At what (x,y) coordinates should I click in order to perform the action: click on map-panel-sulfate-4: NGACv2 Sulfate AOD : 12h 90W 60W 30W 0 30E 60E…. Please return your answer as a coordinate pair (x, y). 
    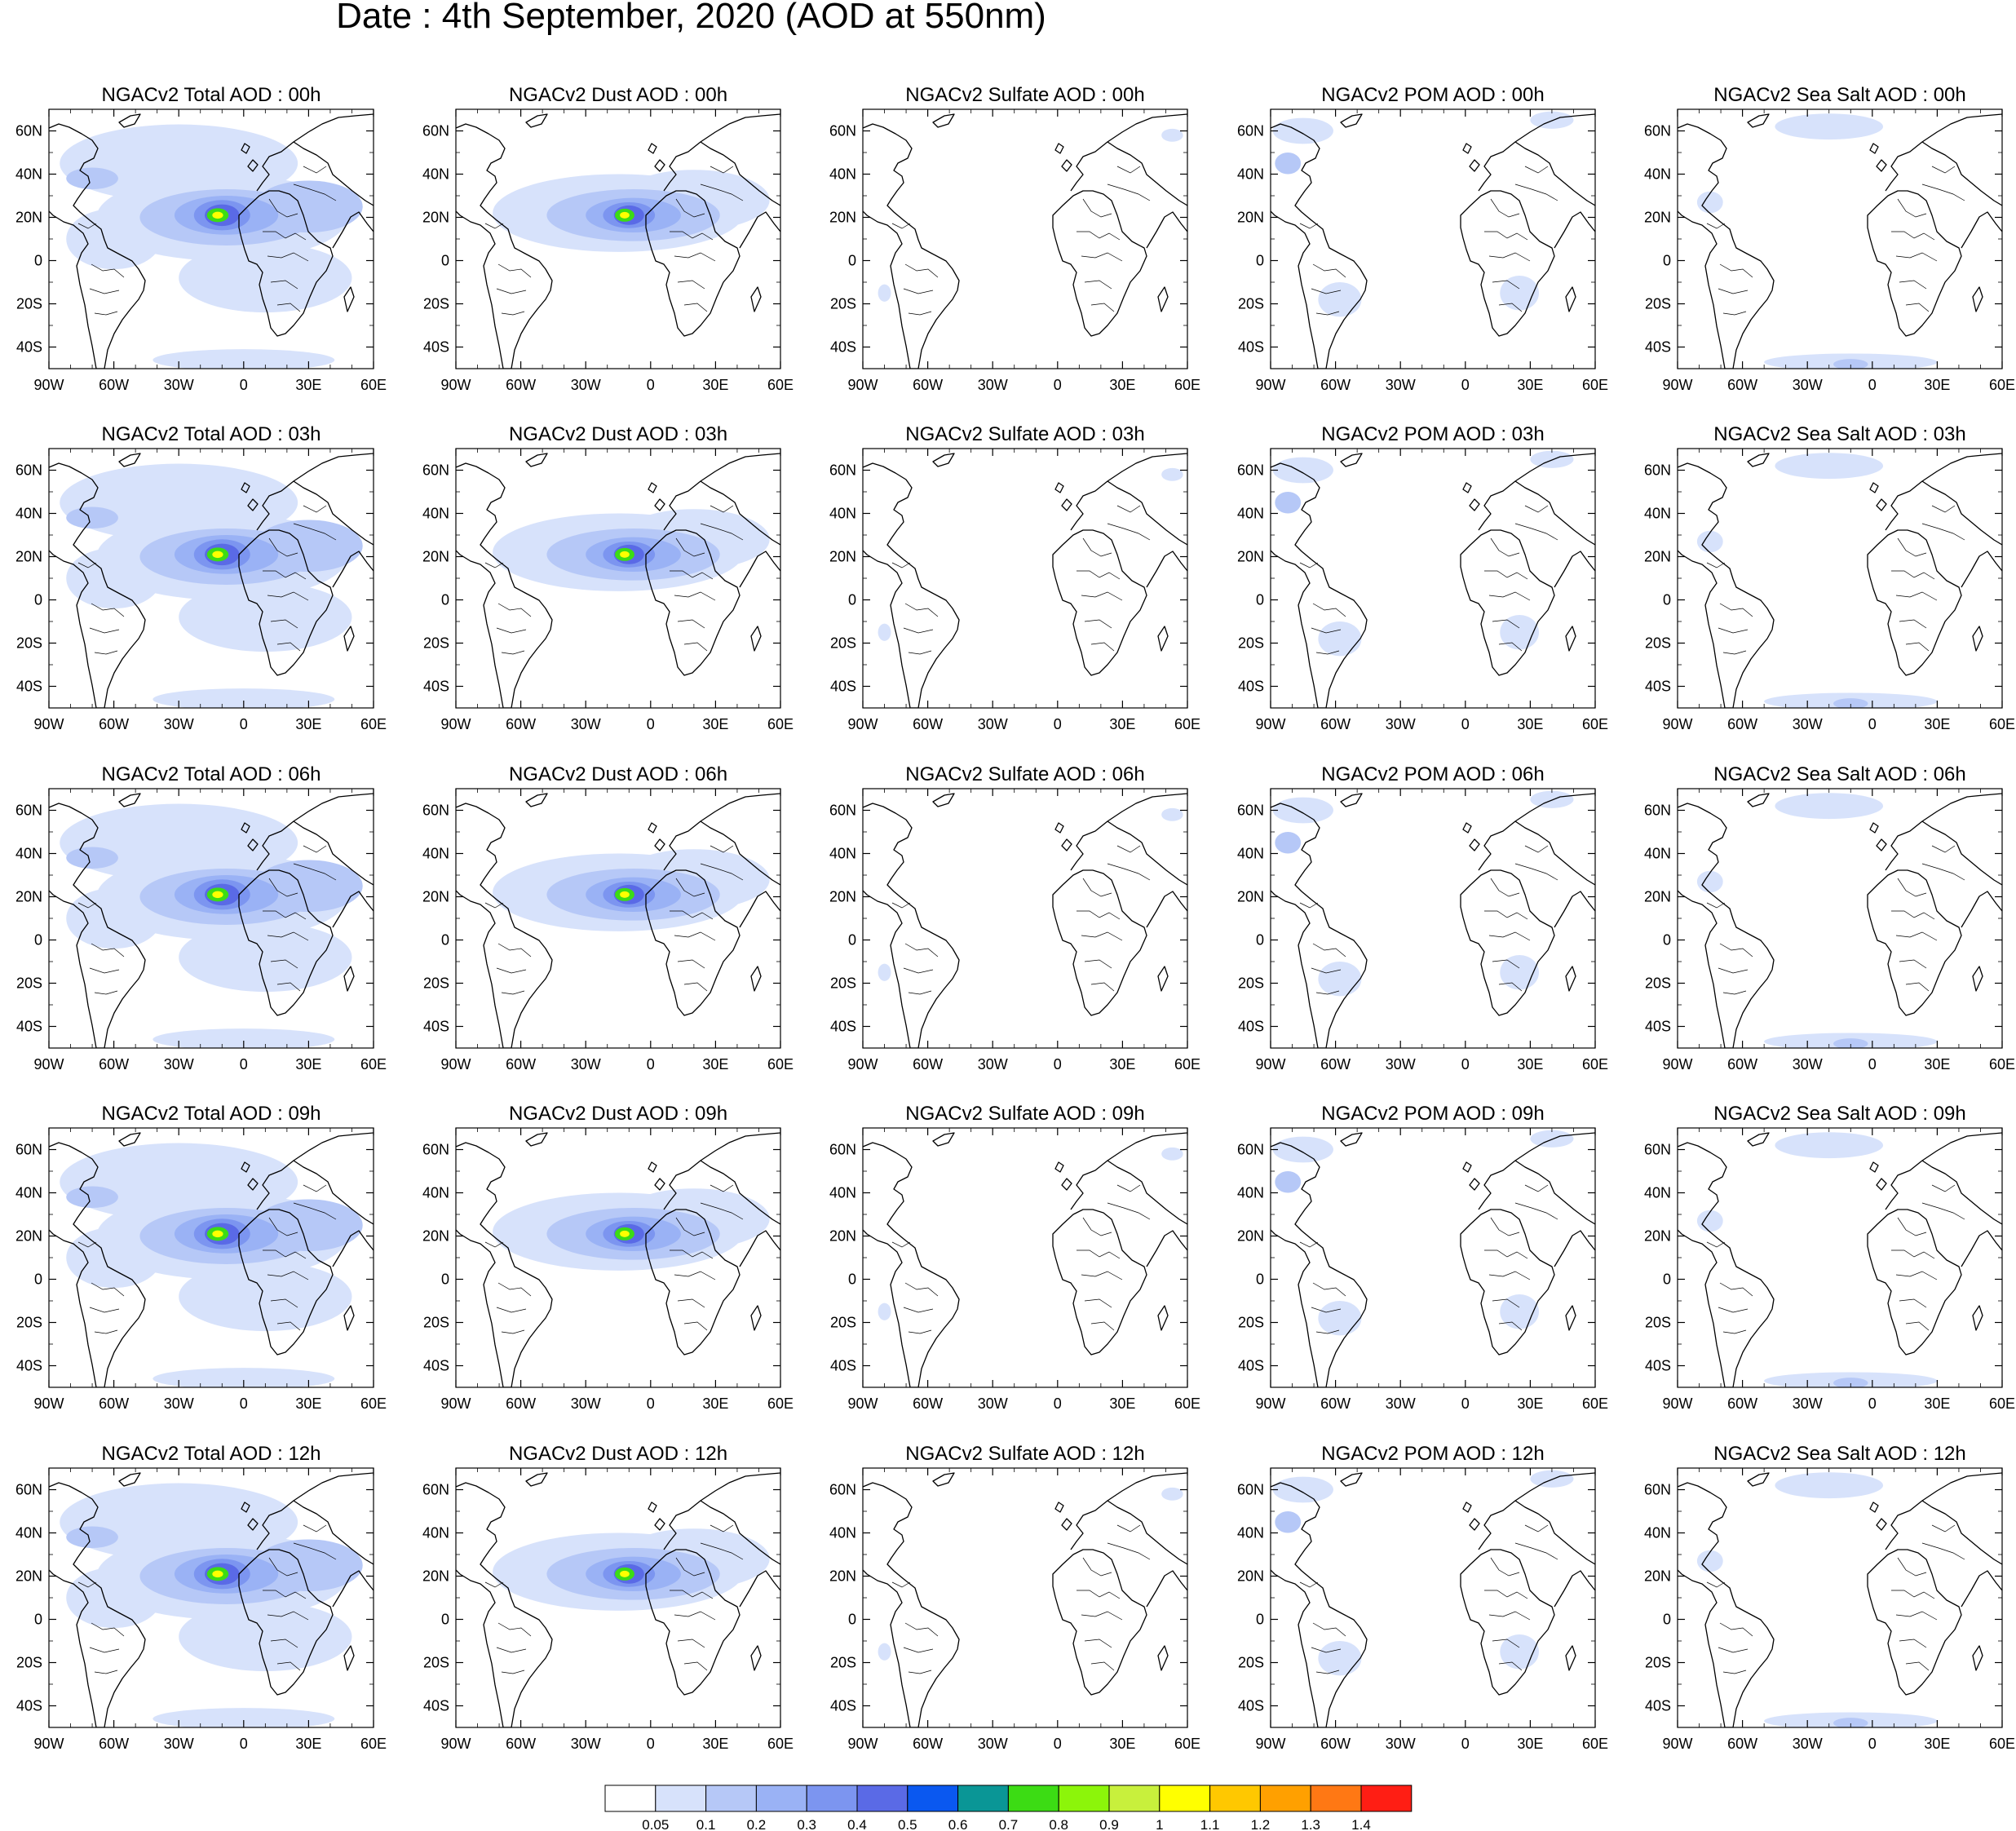
    Looking at the image, I should click on (1014, 1597).